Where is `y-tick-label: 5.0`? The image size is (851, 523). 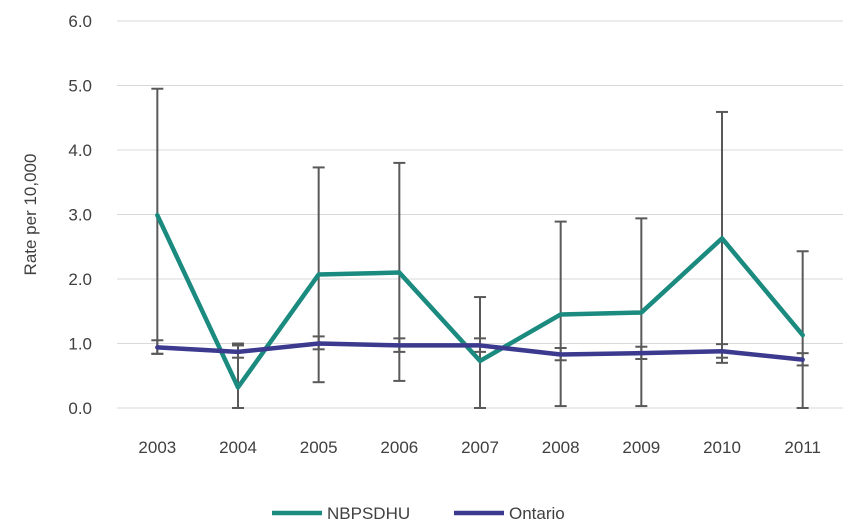
y-tick-label: 5.0 is located at coordinates (80, 86).